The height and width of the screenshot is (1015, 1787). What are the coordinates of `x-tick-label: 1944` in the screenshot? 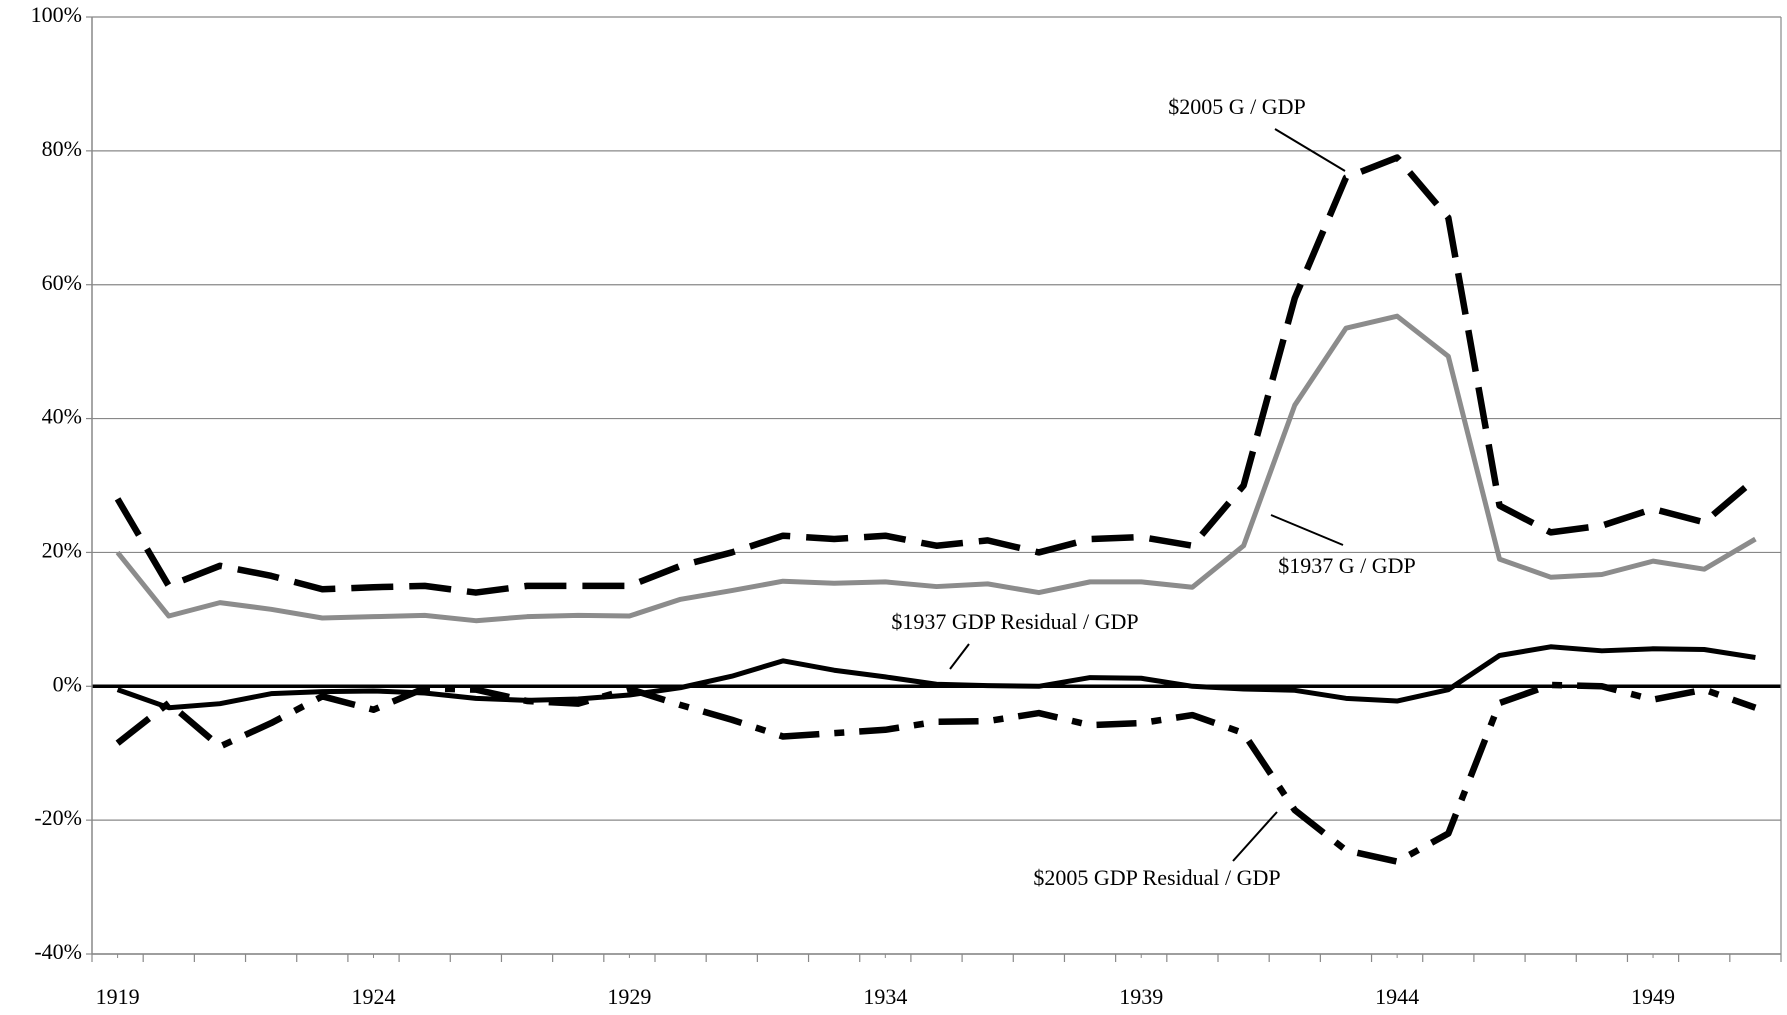 It's located at (1397, 996).